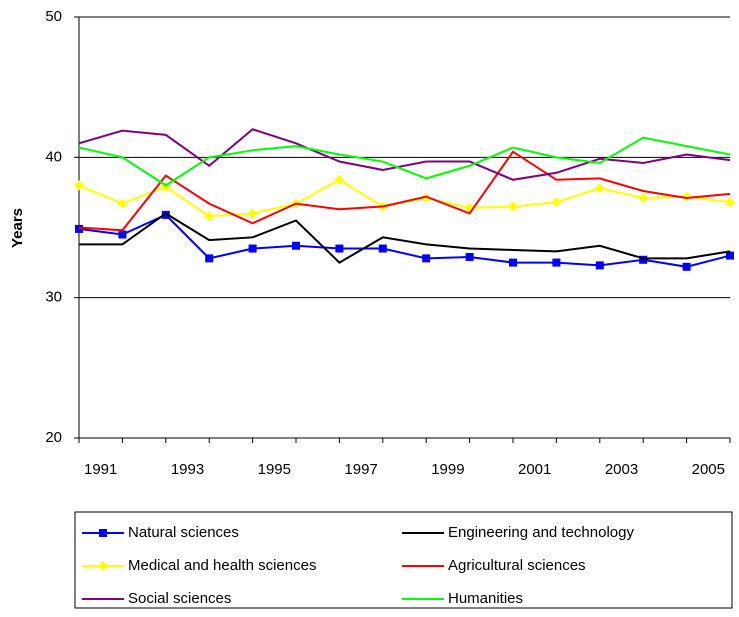  Describe the element at coordinates (447, 469) in the screenshot. I see `x-tick-label: 1999` at that location.